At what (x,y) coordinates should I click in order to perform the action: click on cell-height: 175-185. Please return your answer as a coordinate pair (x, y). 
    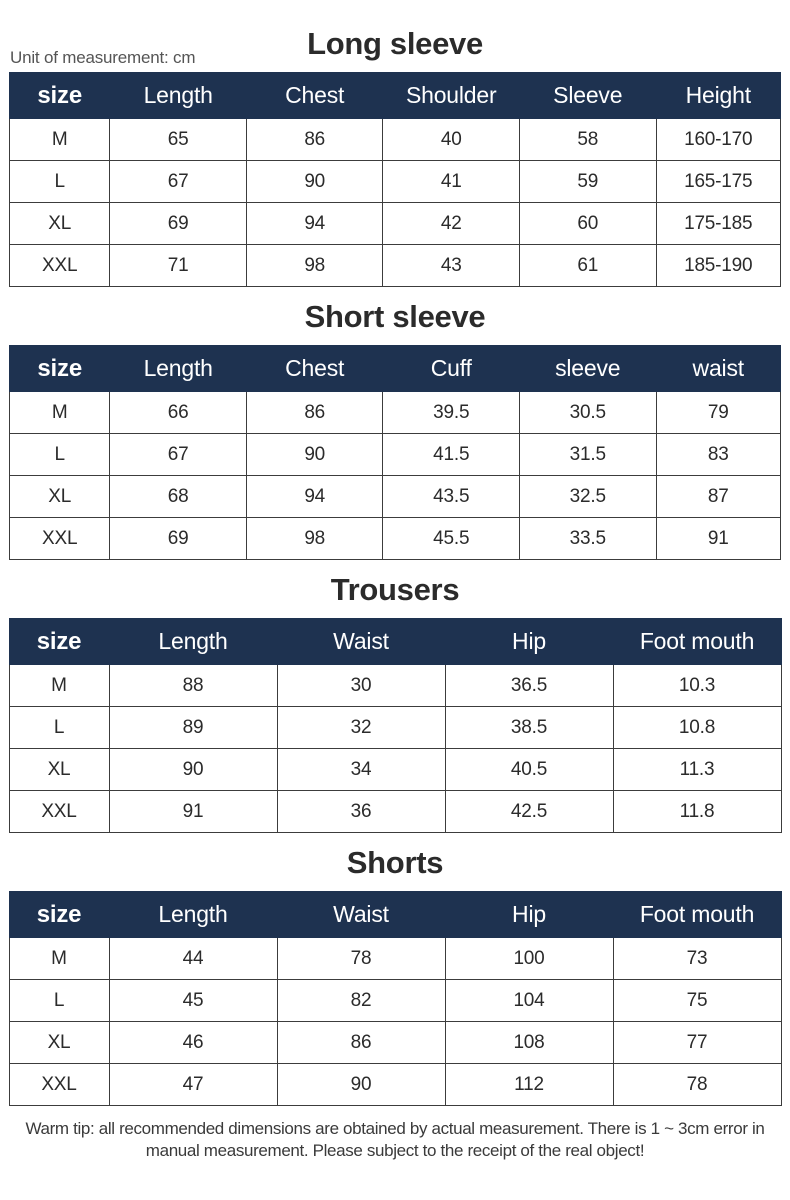
    Looking at the image, I should click on (718, 223).